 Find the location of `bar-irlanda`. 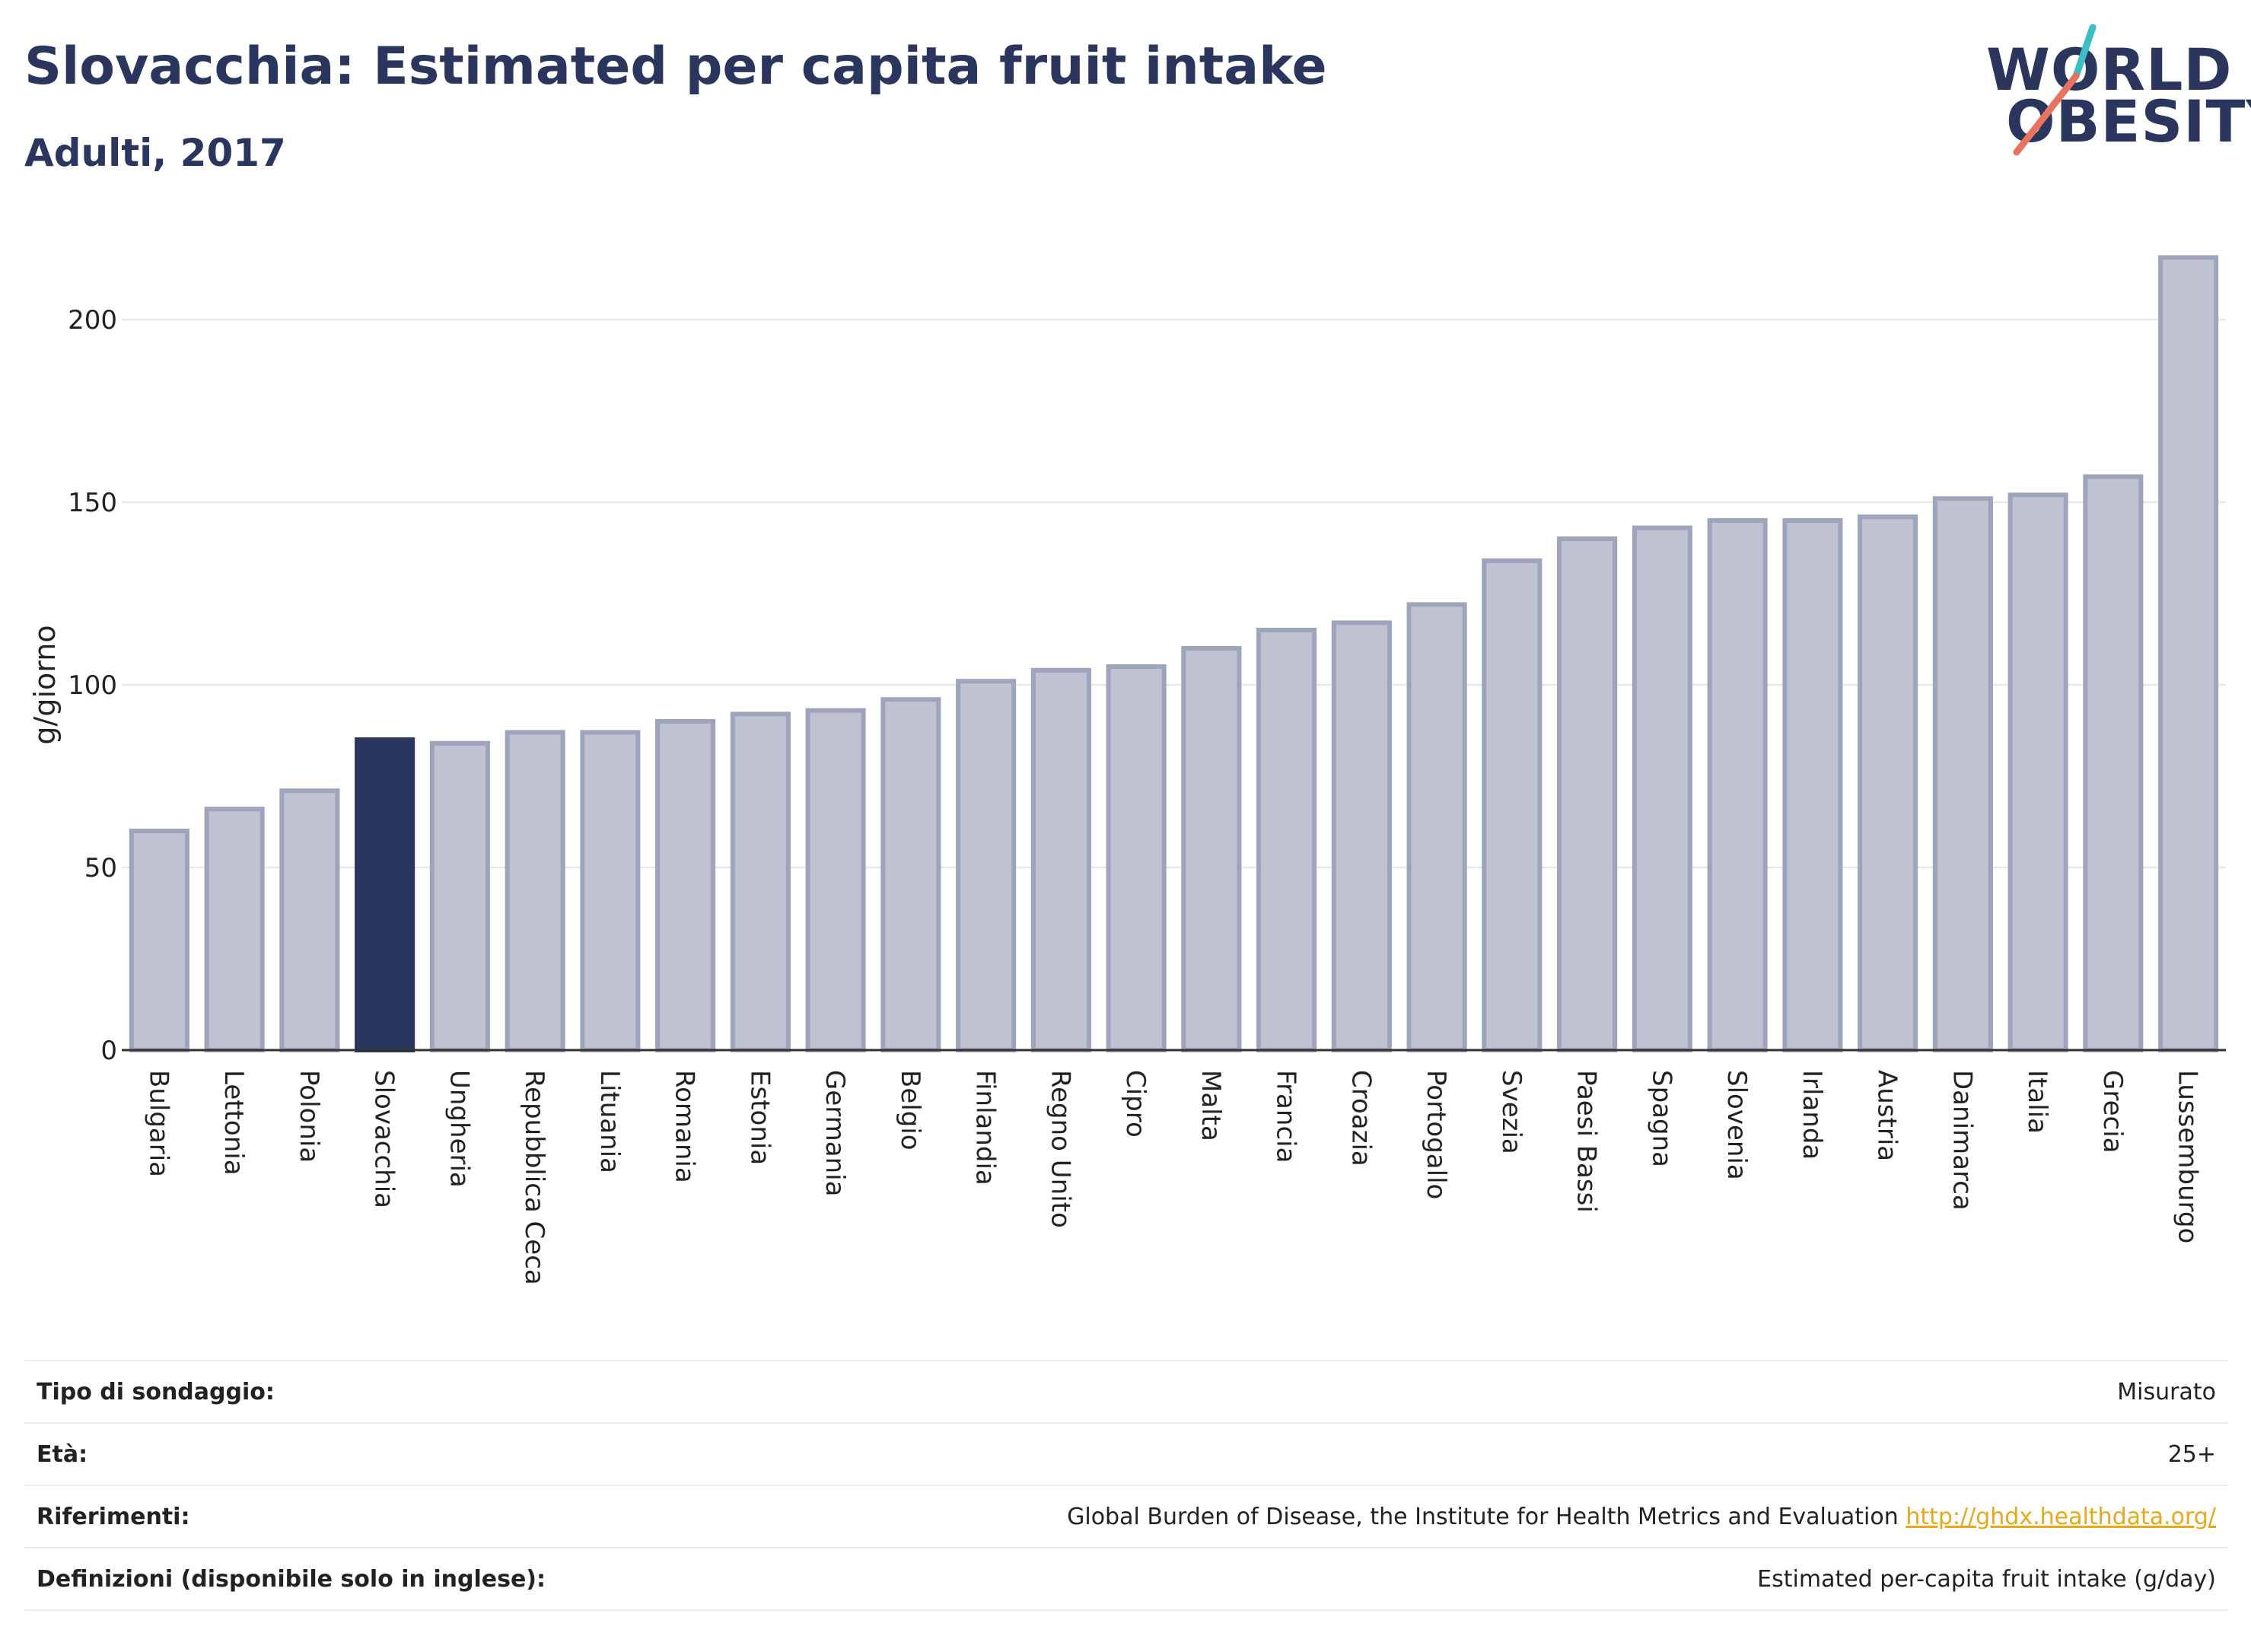

bar-irlanda is located at coordinates (1812, 785).